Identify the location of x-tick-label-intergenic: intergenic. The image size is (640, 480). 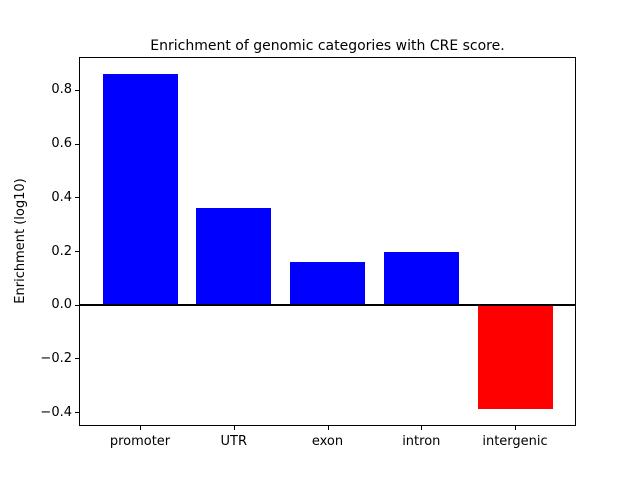
(515, 441).